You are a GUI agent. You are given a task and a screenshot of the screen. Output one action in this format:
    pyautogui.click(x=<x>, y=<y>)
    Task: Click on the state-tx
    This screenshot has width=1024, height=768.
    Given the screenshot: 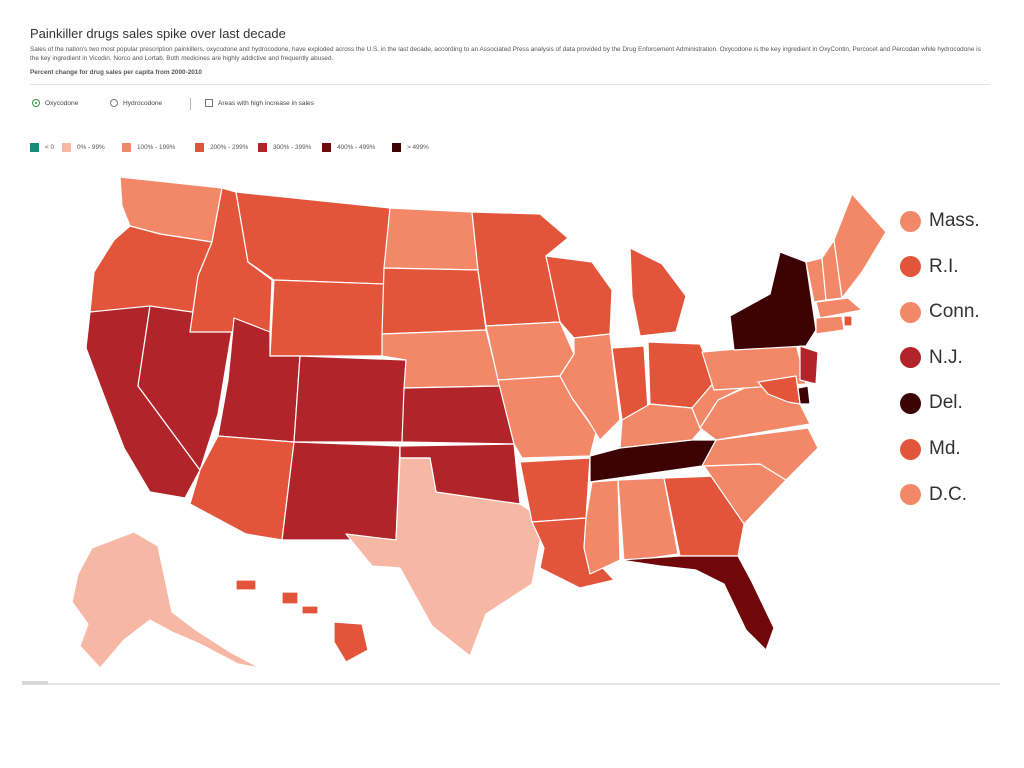 What is the action you would take?
    pyautogui.click(x=445, y=557)
    